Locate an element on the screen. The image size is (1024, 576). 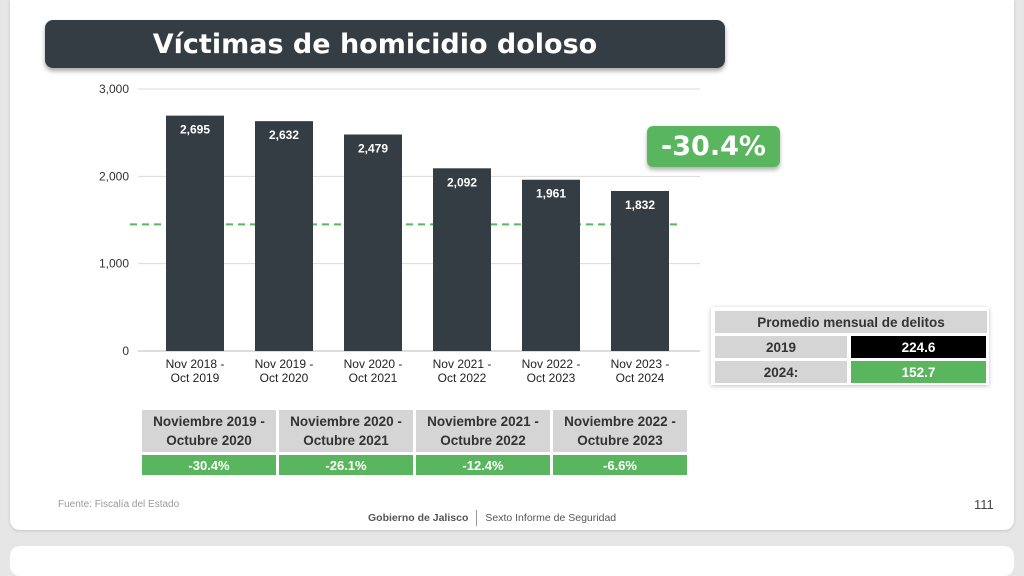
comparison-change: -26.1% is located at coordinates (346, 465).